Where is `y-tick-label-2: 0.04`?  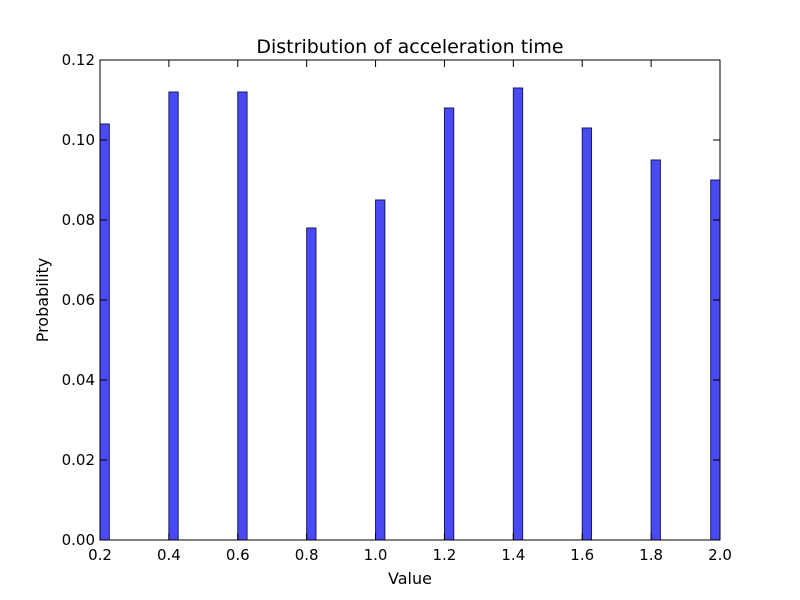 y-tick-label-2: 0.04 is located at coordinates (78, 380).